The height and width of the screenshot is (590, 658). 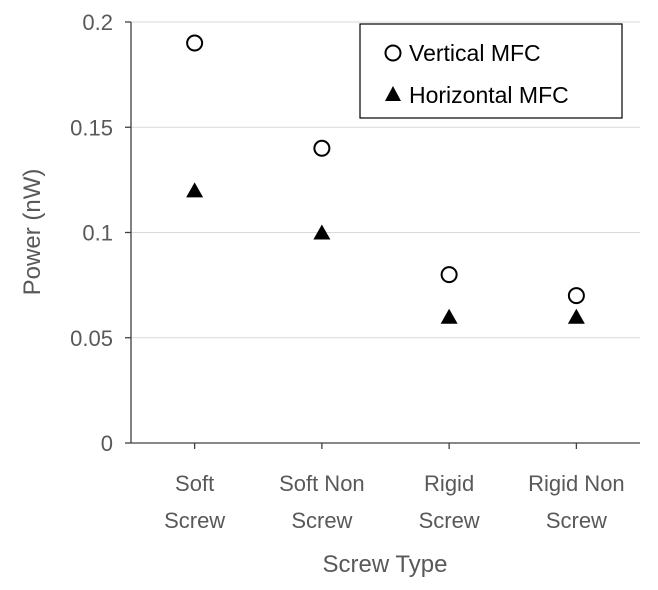 What do you see at coordinates (91, 338) in the screenshot?
I see `y-tick-label: 0.05` at bounding box center [91, 338].